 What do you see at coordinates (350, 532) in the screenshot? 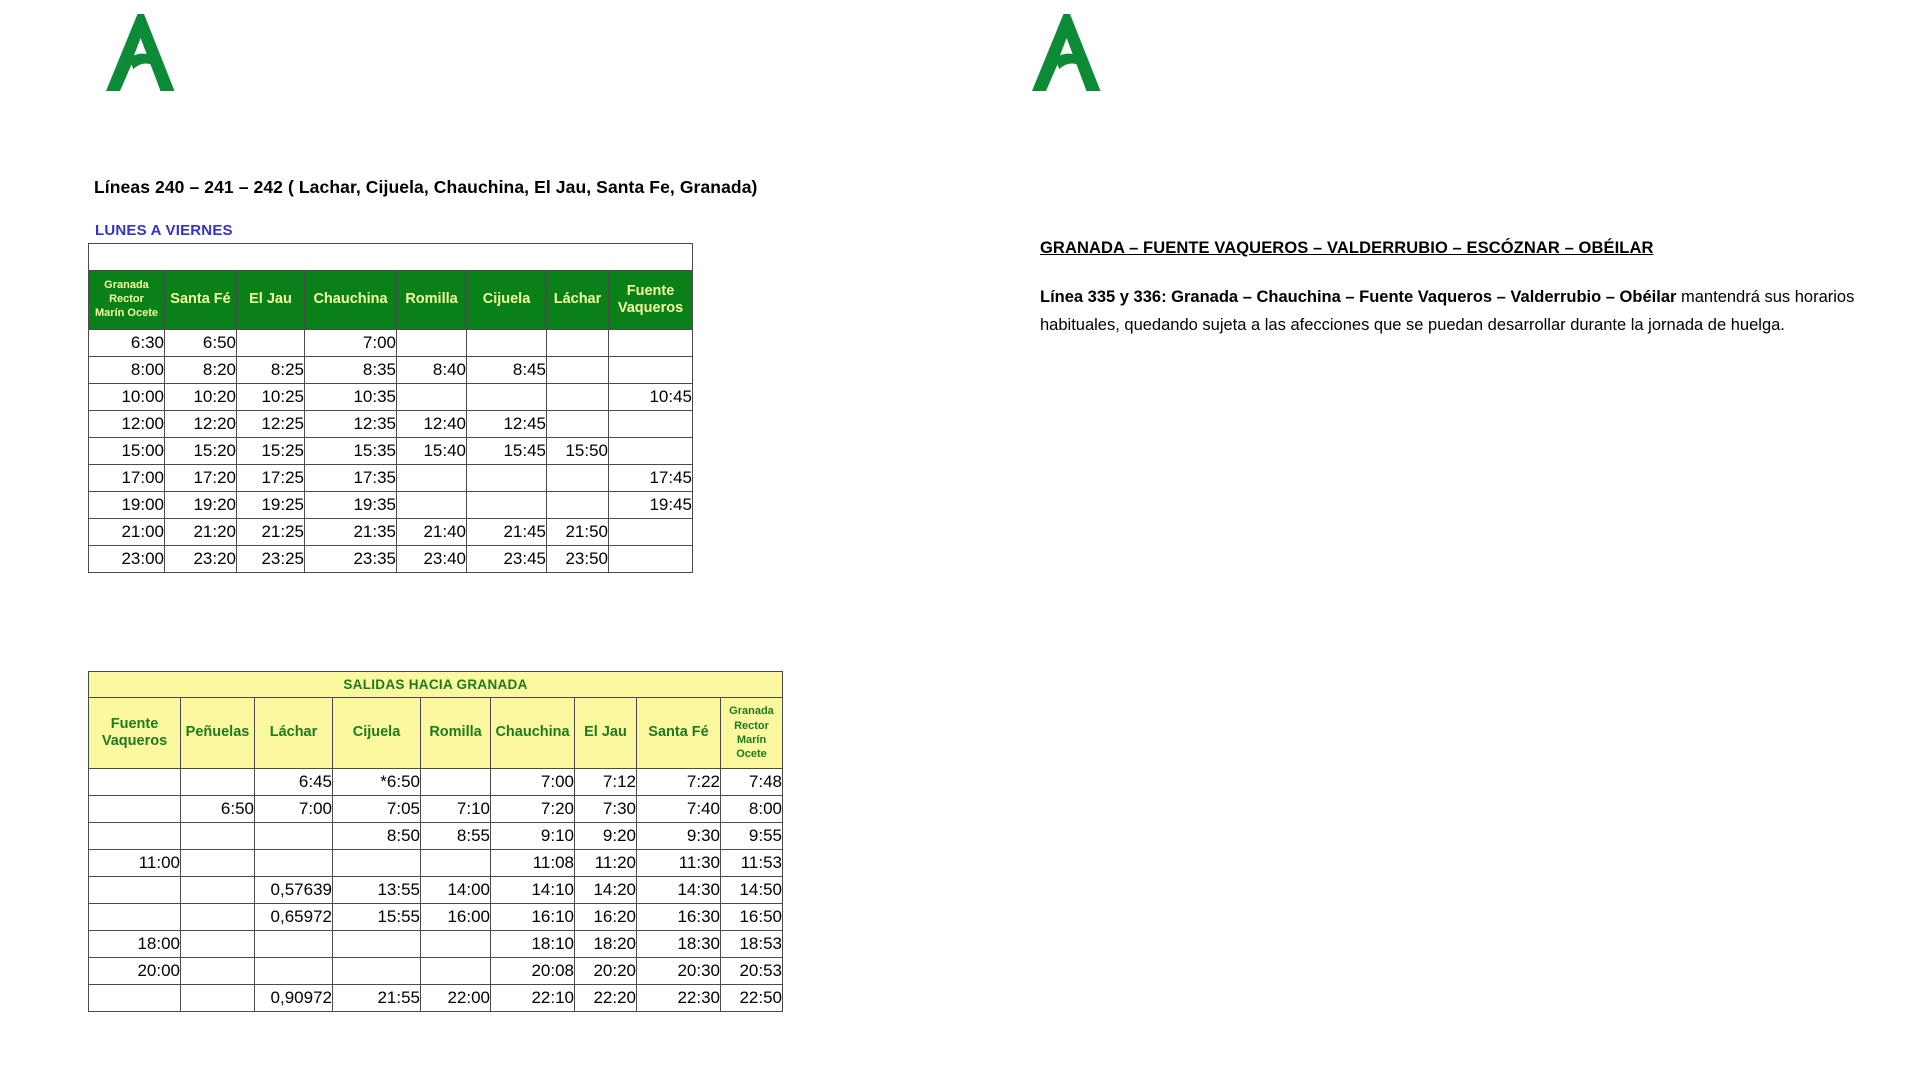
I see `time-cell: 21:35` at bounding box center [350, 532].